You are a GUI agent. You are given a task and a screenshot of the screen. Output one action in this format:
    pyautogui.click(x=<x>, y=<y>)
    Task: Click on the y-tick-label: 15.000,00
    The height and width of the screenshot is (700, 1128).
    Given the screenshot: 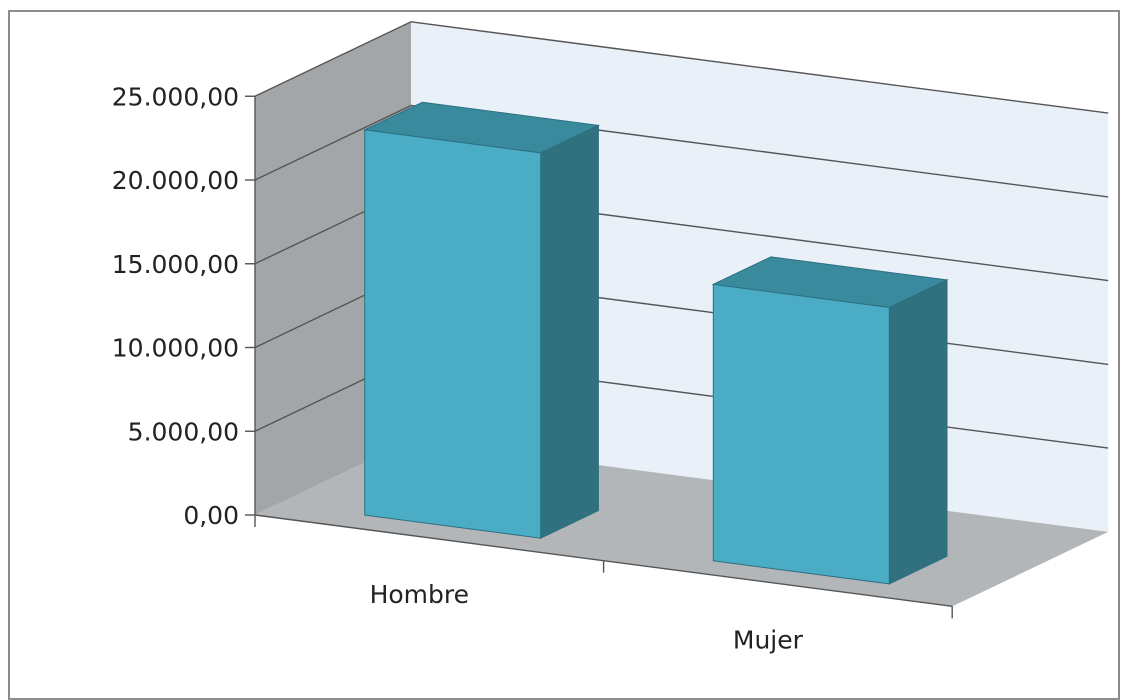 What is the action you would take?
    pyautogui.click(x=175, y=264)
    